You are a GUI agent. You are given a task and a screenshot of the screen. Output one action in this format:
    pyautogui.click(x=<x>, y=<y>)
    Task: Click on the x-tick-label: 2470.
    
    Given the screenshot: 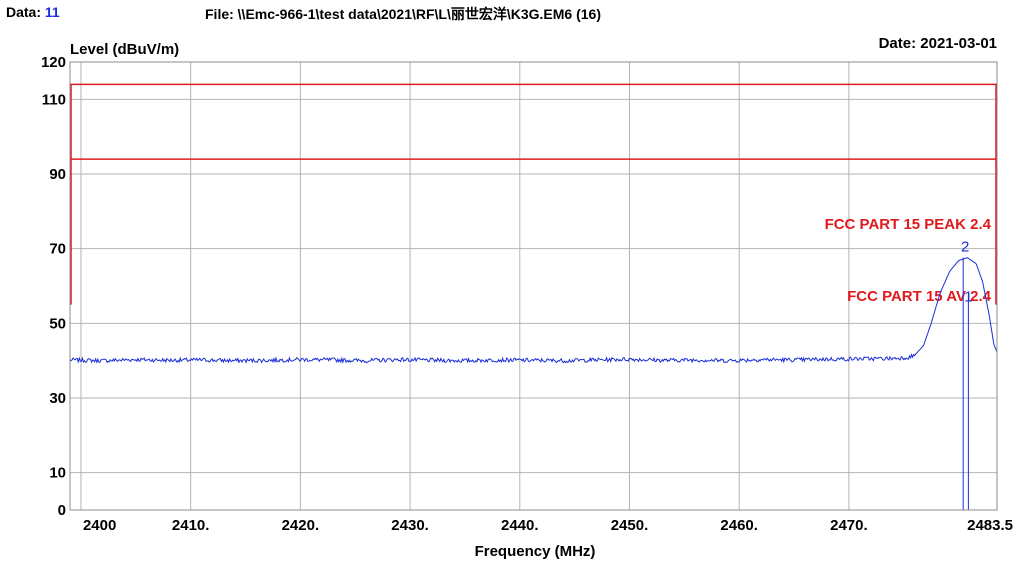 What is the action you would take?
    pyautogui.click(x=849, y=525)
    